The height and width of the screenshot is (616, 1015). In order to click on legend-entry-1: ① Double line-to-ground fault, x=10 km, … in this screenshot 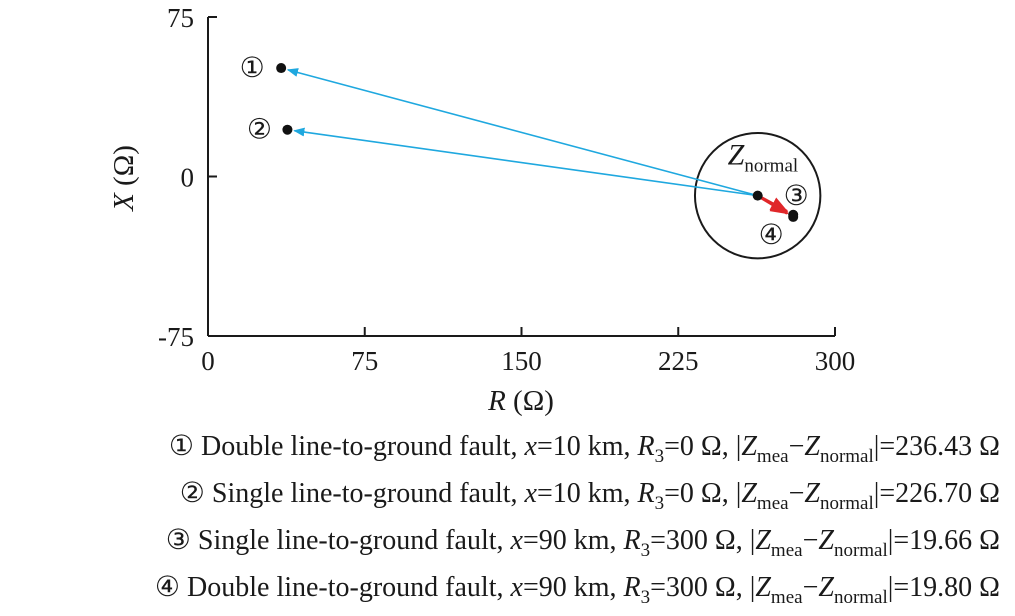, I will do `click(584, 449)`.